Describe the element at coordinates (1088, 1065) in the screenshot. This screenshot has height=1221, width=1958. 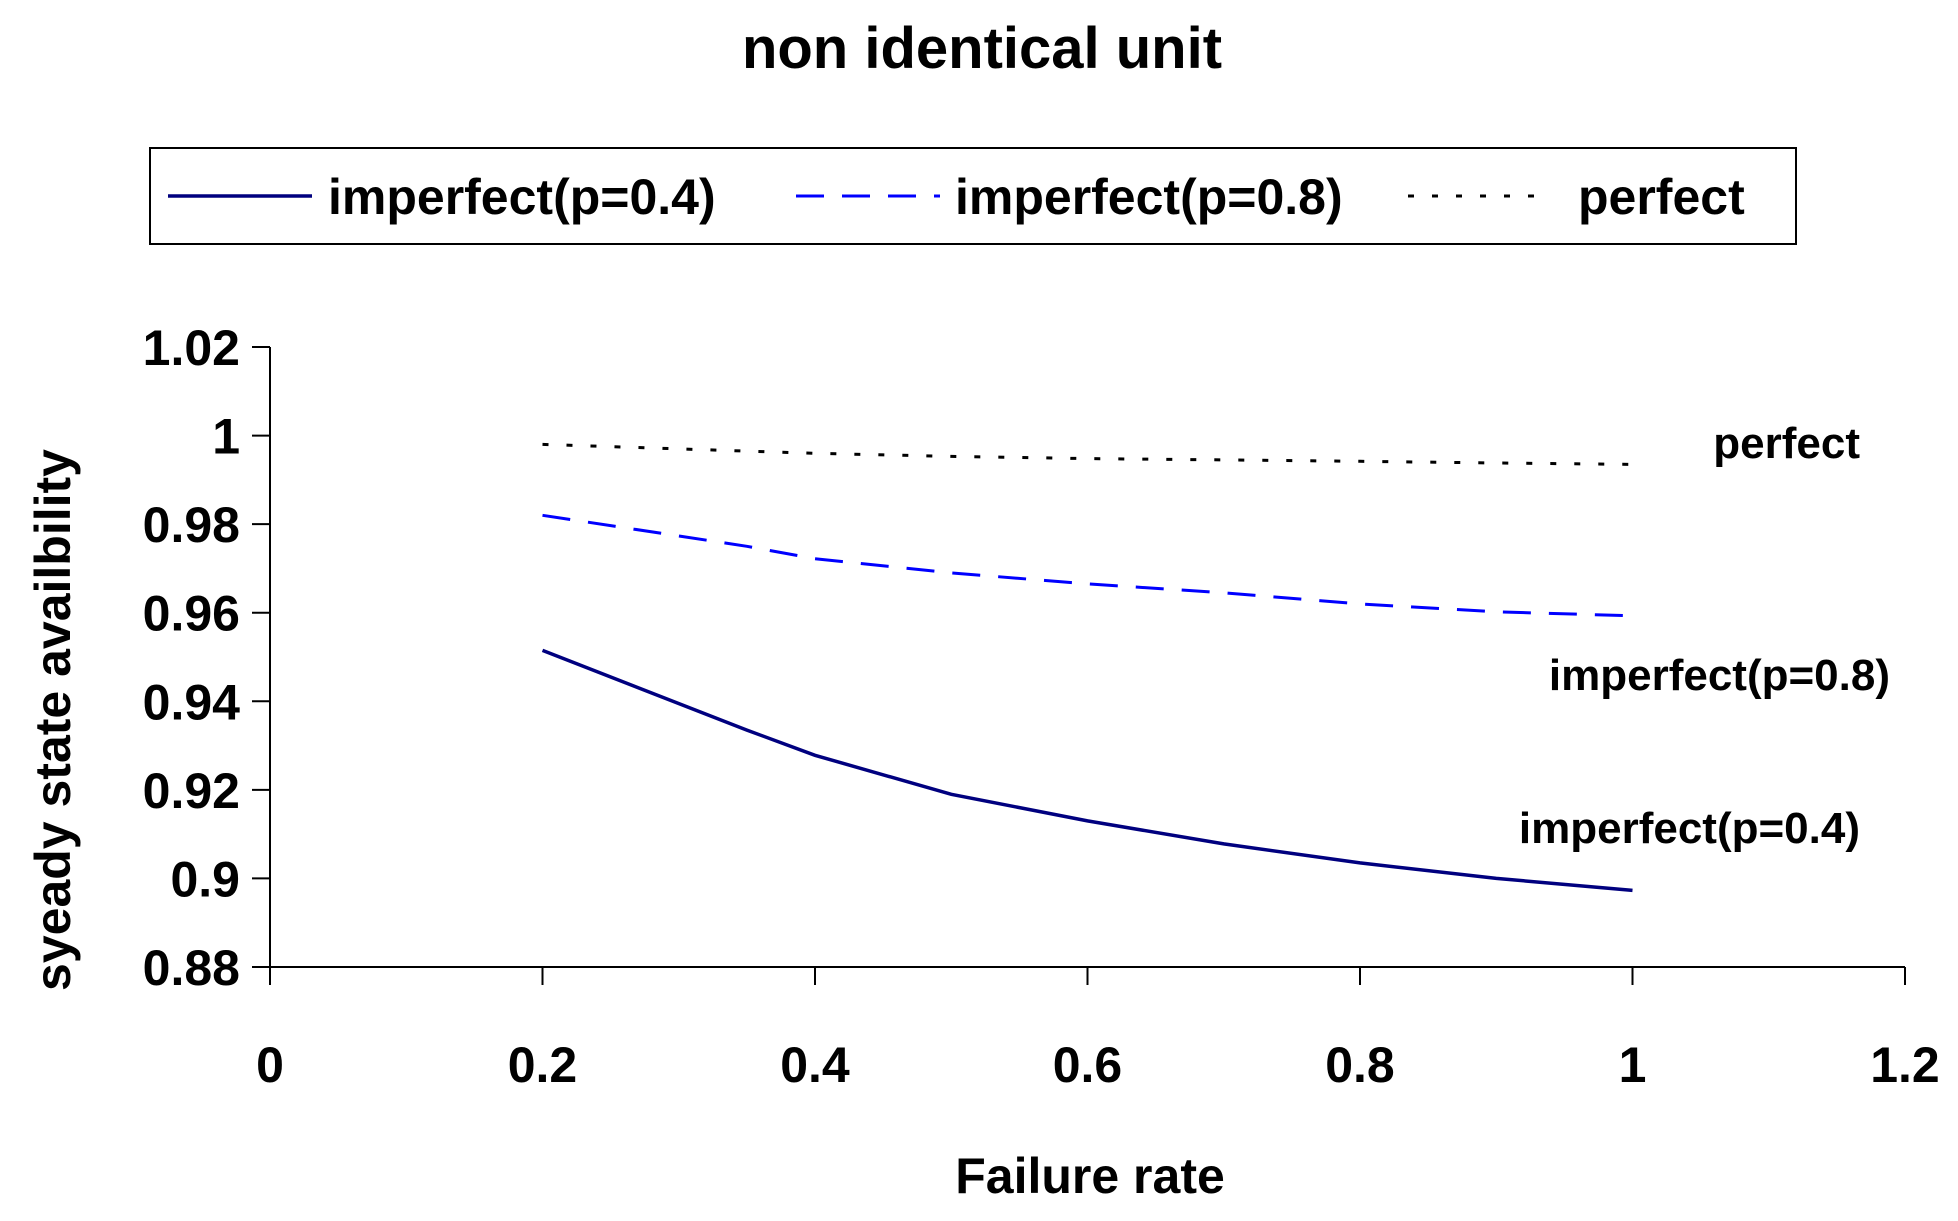
I see `x-tick-label: 0.6` at that location.